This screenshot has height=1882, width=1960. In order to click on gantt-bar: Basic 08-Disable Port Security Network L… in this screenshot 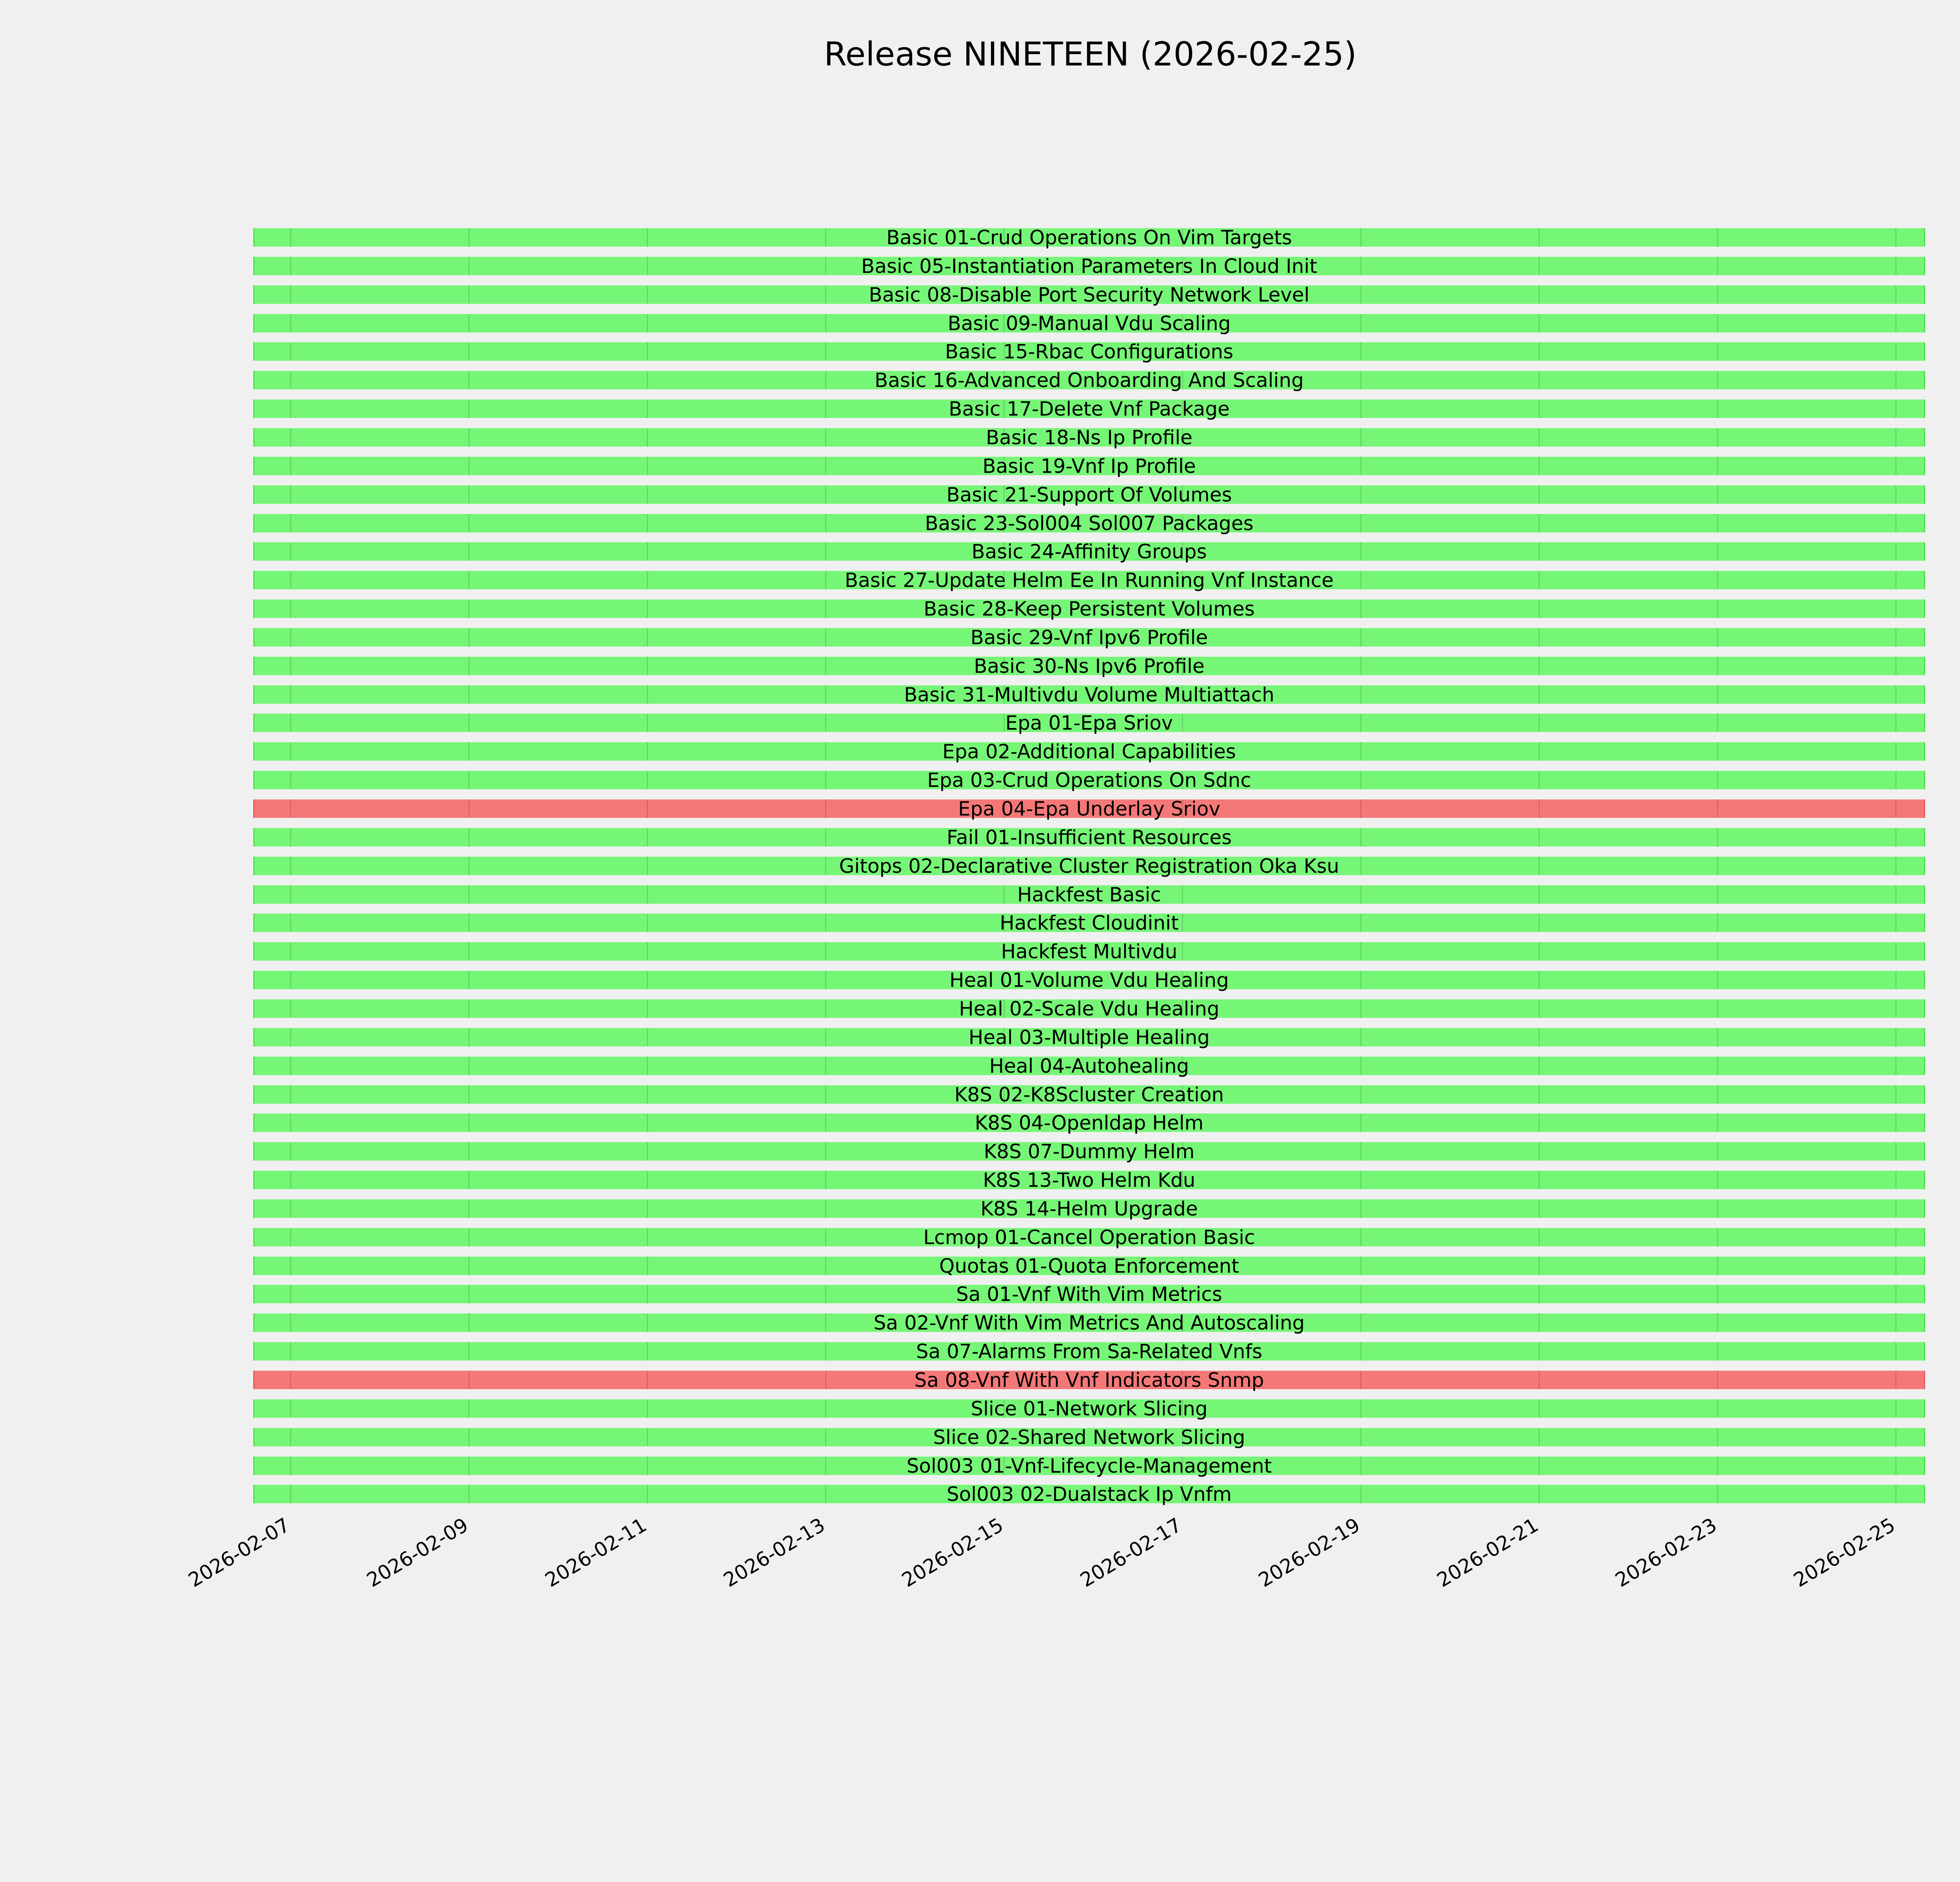, I will do `click(1089, 294)`.